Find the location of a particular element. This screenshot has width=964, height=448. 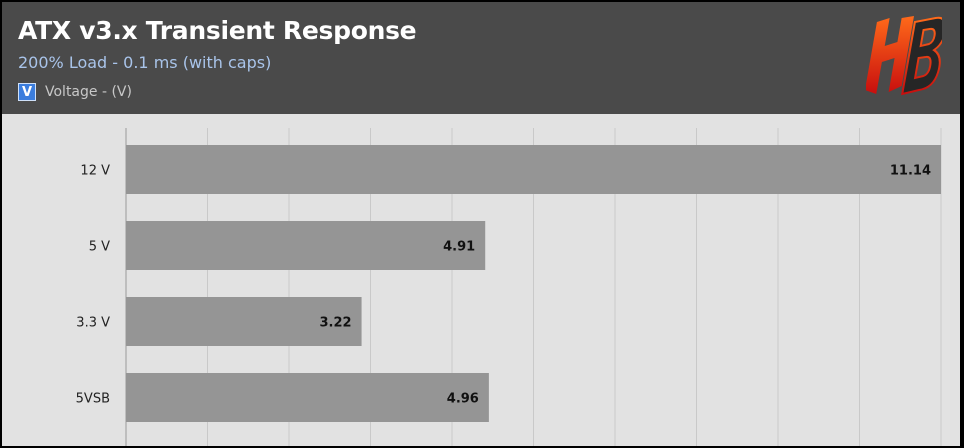

data-label: 3.22 is located at coordinates (335, 323).